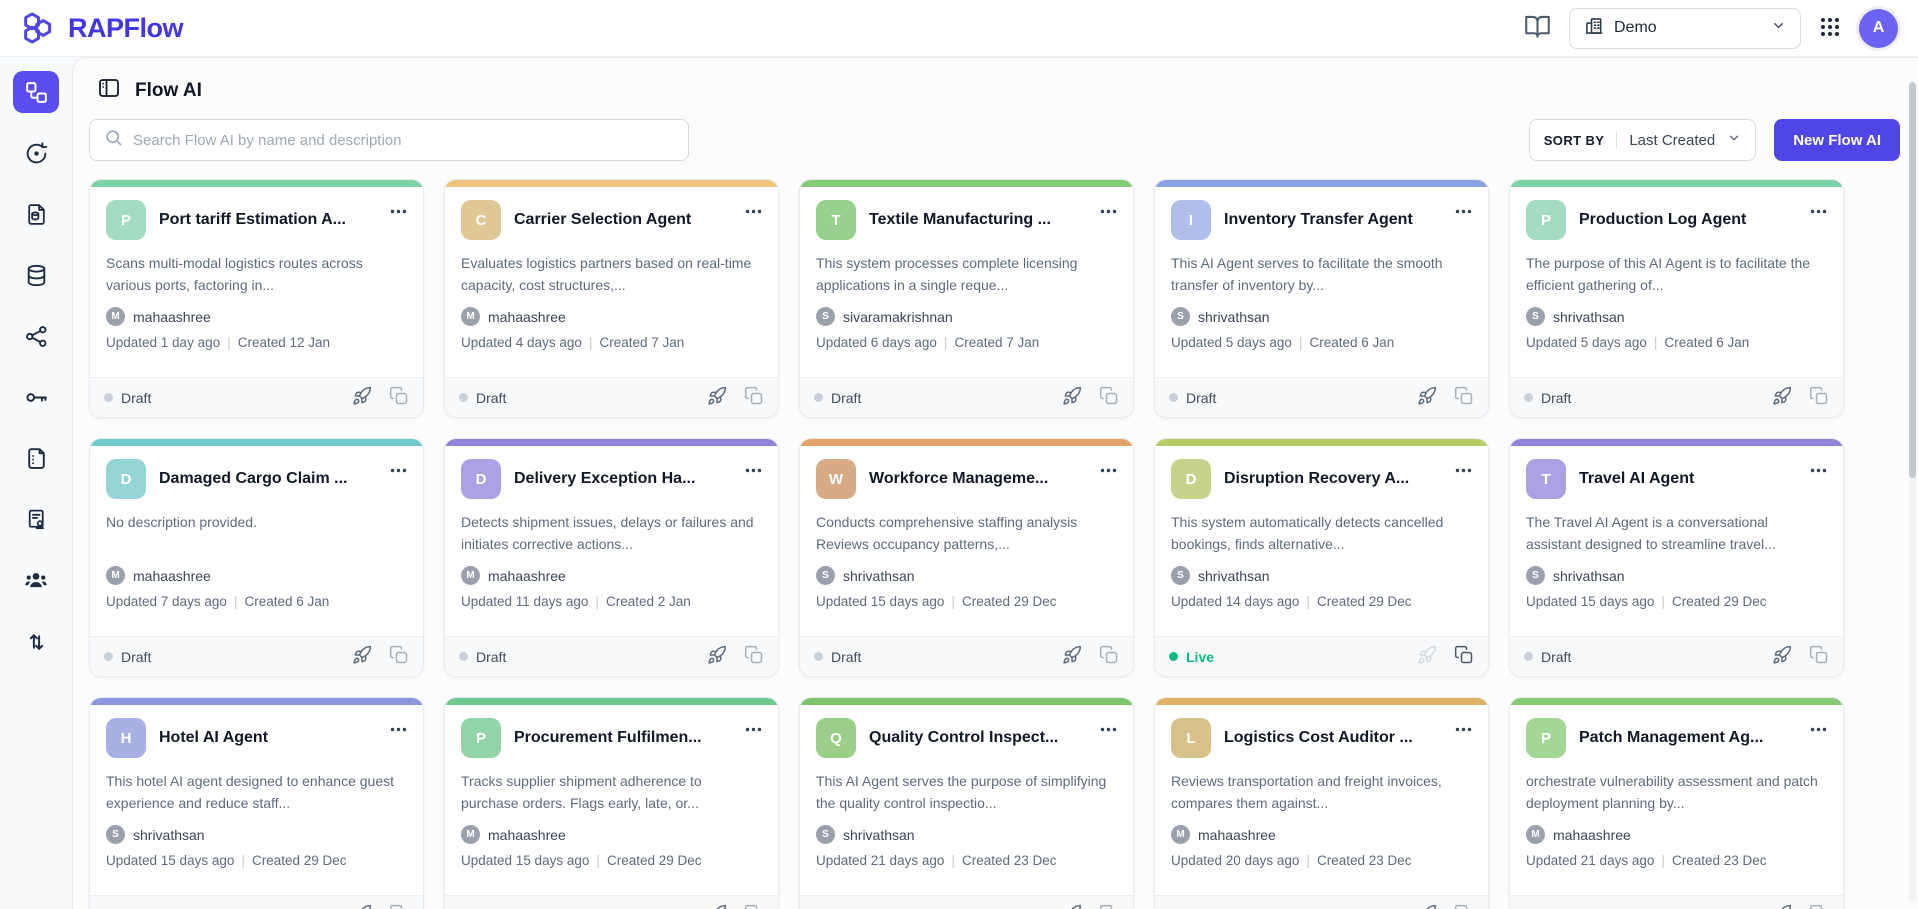 This screenshot has width=1918, height=909. I want to click on sidebar-item-database, so click(36, 275).